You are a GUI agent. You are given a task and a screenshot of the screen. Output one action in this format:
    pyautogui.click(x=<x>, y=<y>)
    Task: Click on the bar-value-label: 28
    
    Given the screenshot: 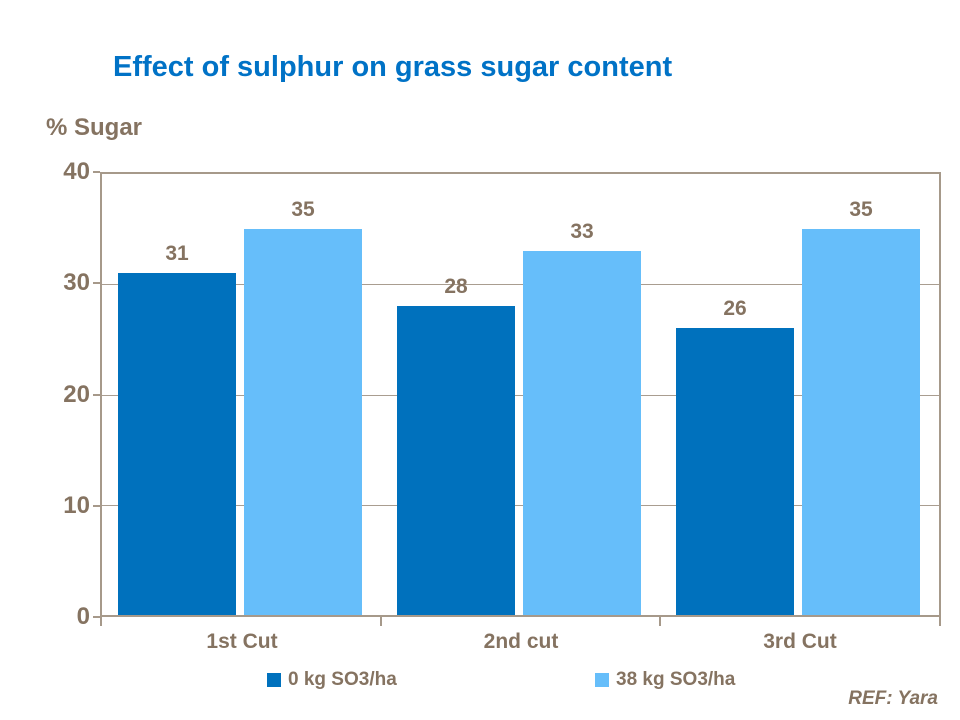 What is the action you would take?
    pyautogui.click(x=456, y=286)
    